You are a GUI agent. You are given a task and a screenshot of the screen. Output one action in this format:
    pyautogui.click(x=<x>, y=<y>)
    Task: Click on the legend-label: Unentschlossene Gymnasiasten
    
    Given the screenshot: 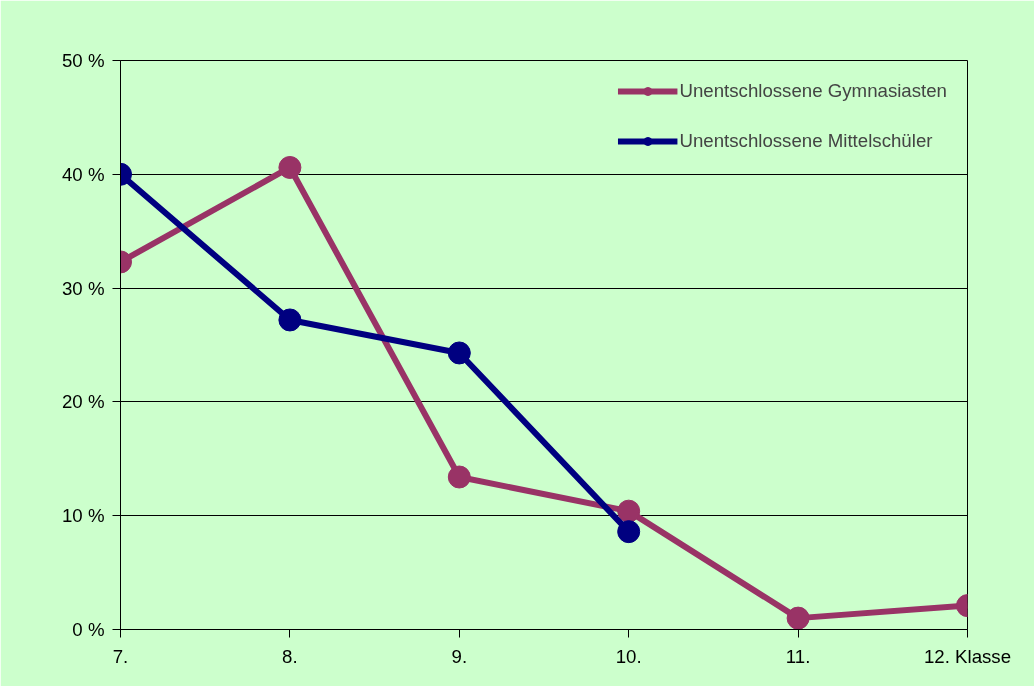 What is the action you would take?
    pyautogui.click(x=813, y=91)
    